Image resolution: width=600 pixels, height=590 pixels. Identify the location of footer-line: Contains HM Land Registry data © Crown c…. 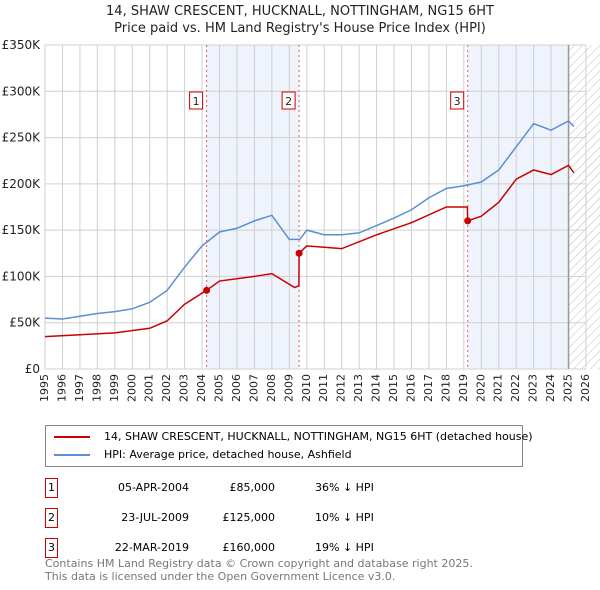
(259, 563).